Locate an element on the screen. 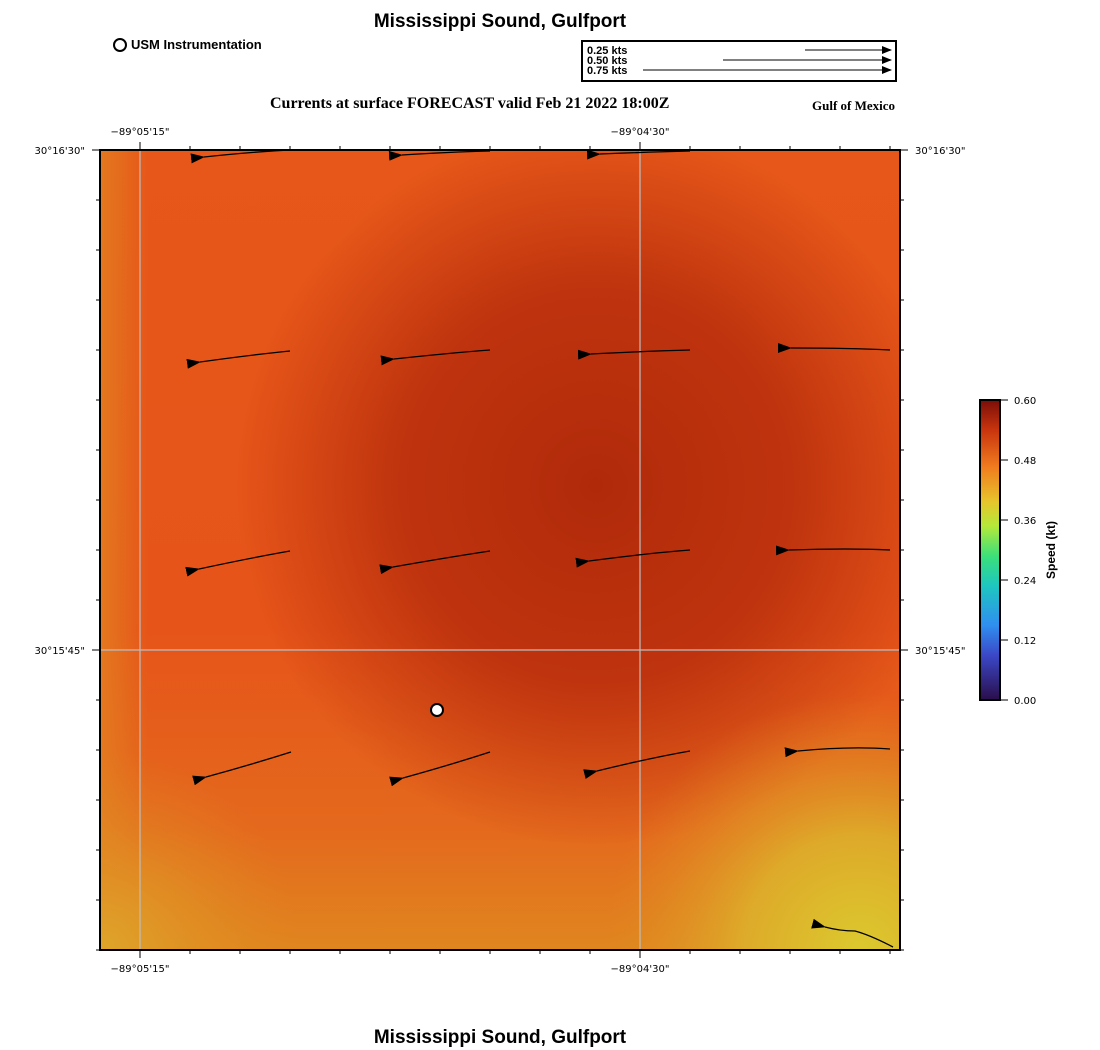 The height and width of the screenshot is (1050, 1100). cbar-tick-000: 0.00 is located at coordinates (1025, 701).